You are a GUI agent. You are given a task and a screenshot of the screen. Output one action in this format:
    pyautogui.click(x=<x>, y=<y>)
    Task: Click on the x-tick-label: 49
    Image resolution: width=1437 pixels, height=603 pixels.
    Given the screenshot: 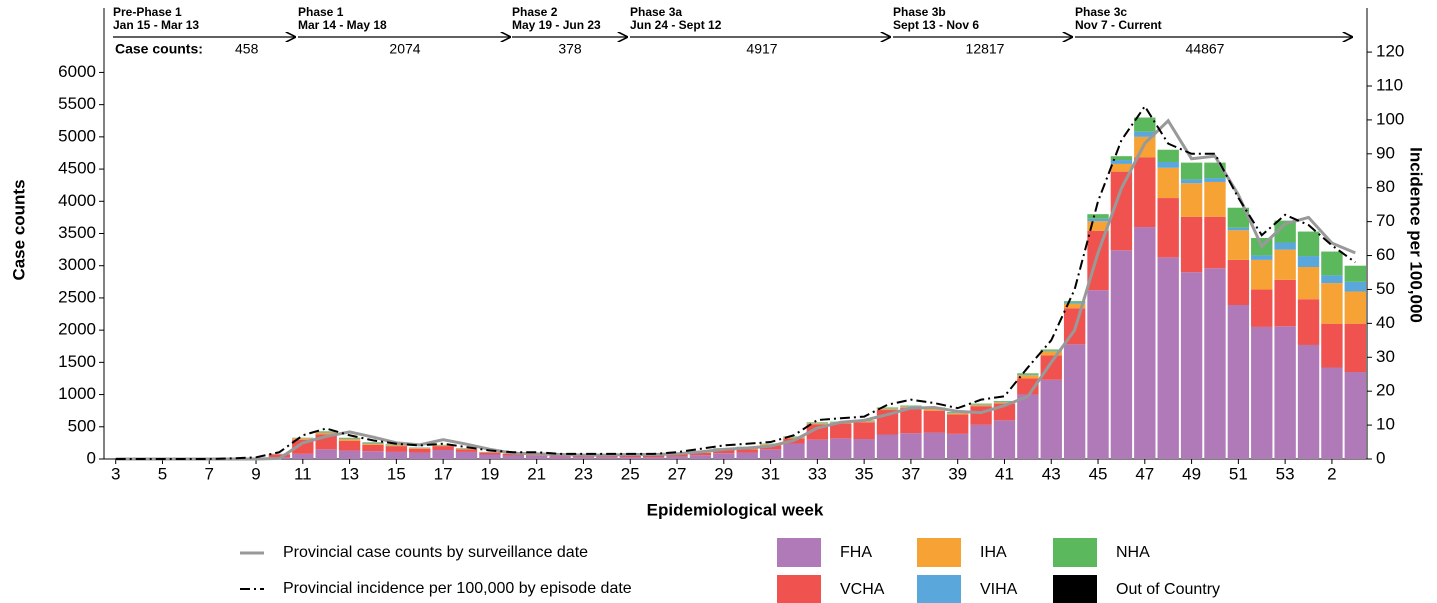 What is the action you would take?
    pyautogui.click(x=1191, y=473)
    